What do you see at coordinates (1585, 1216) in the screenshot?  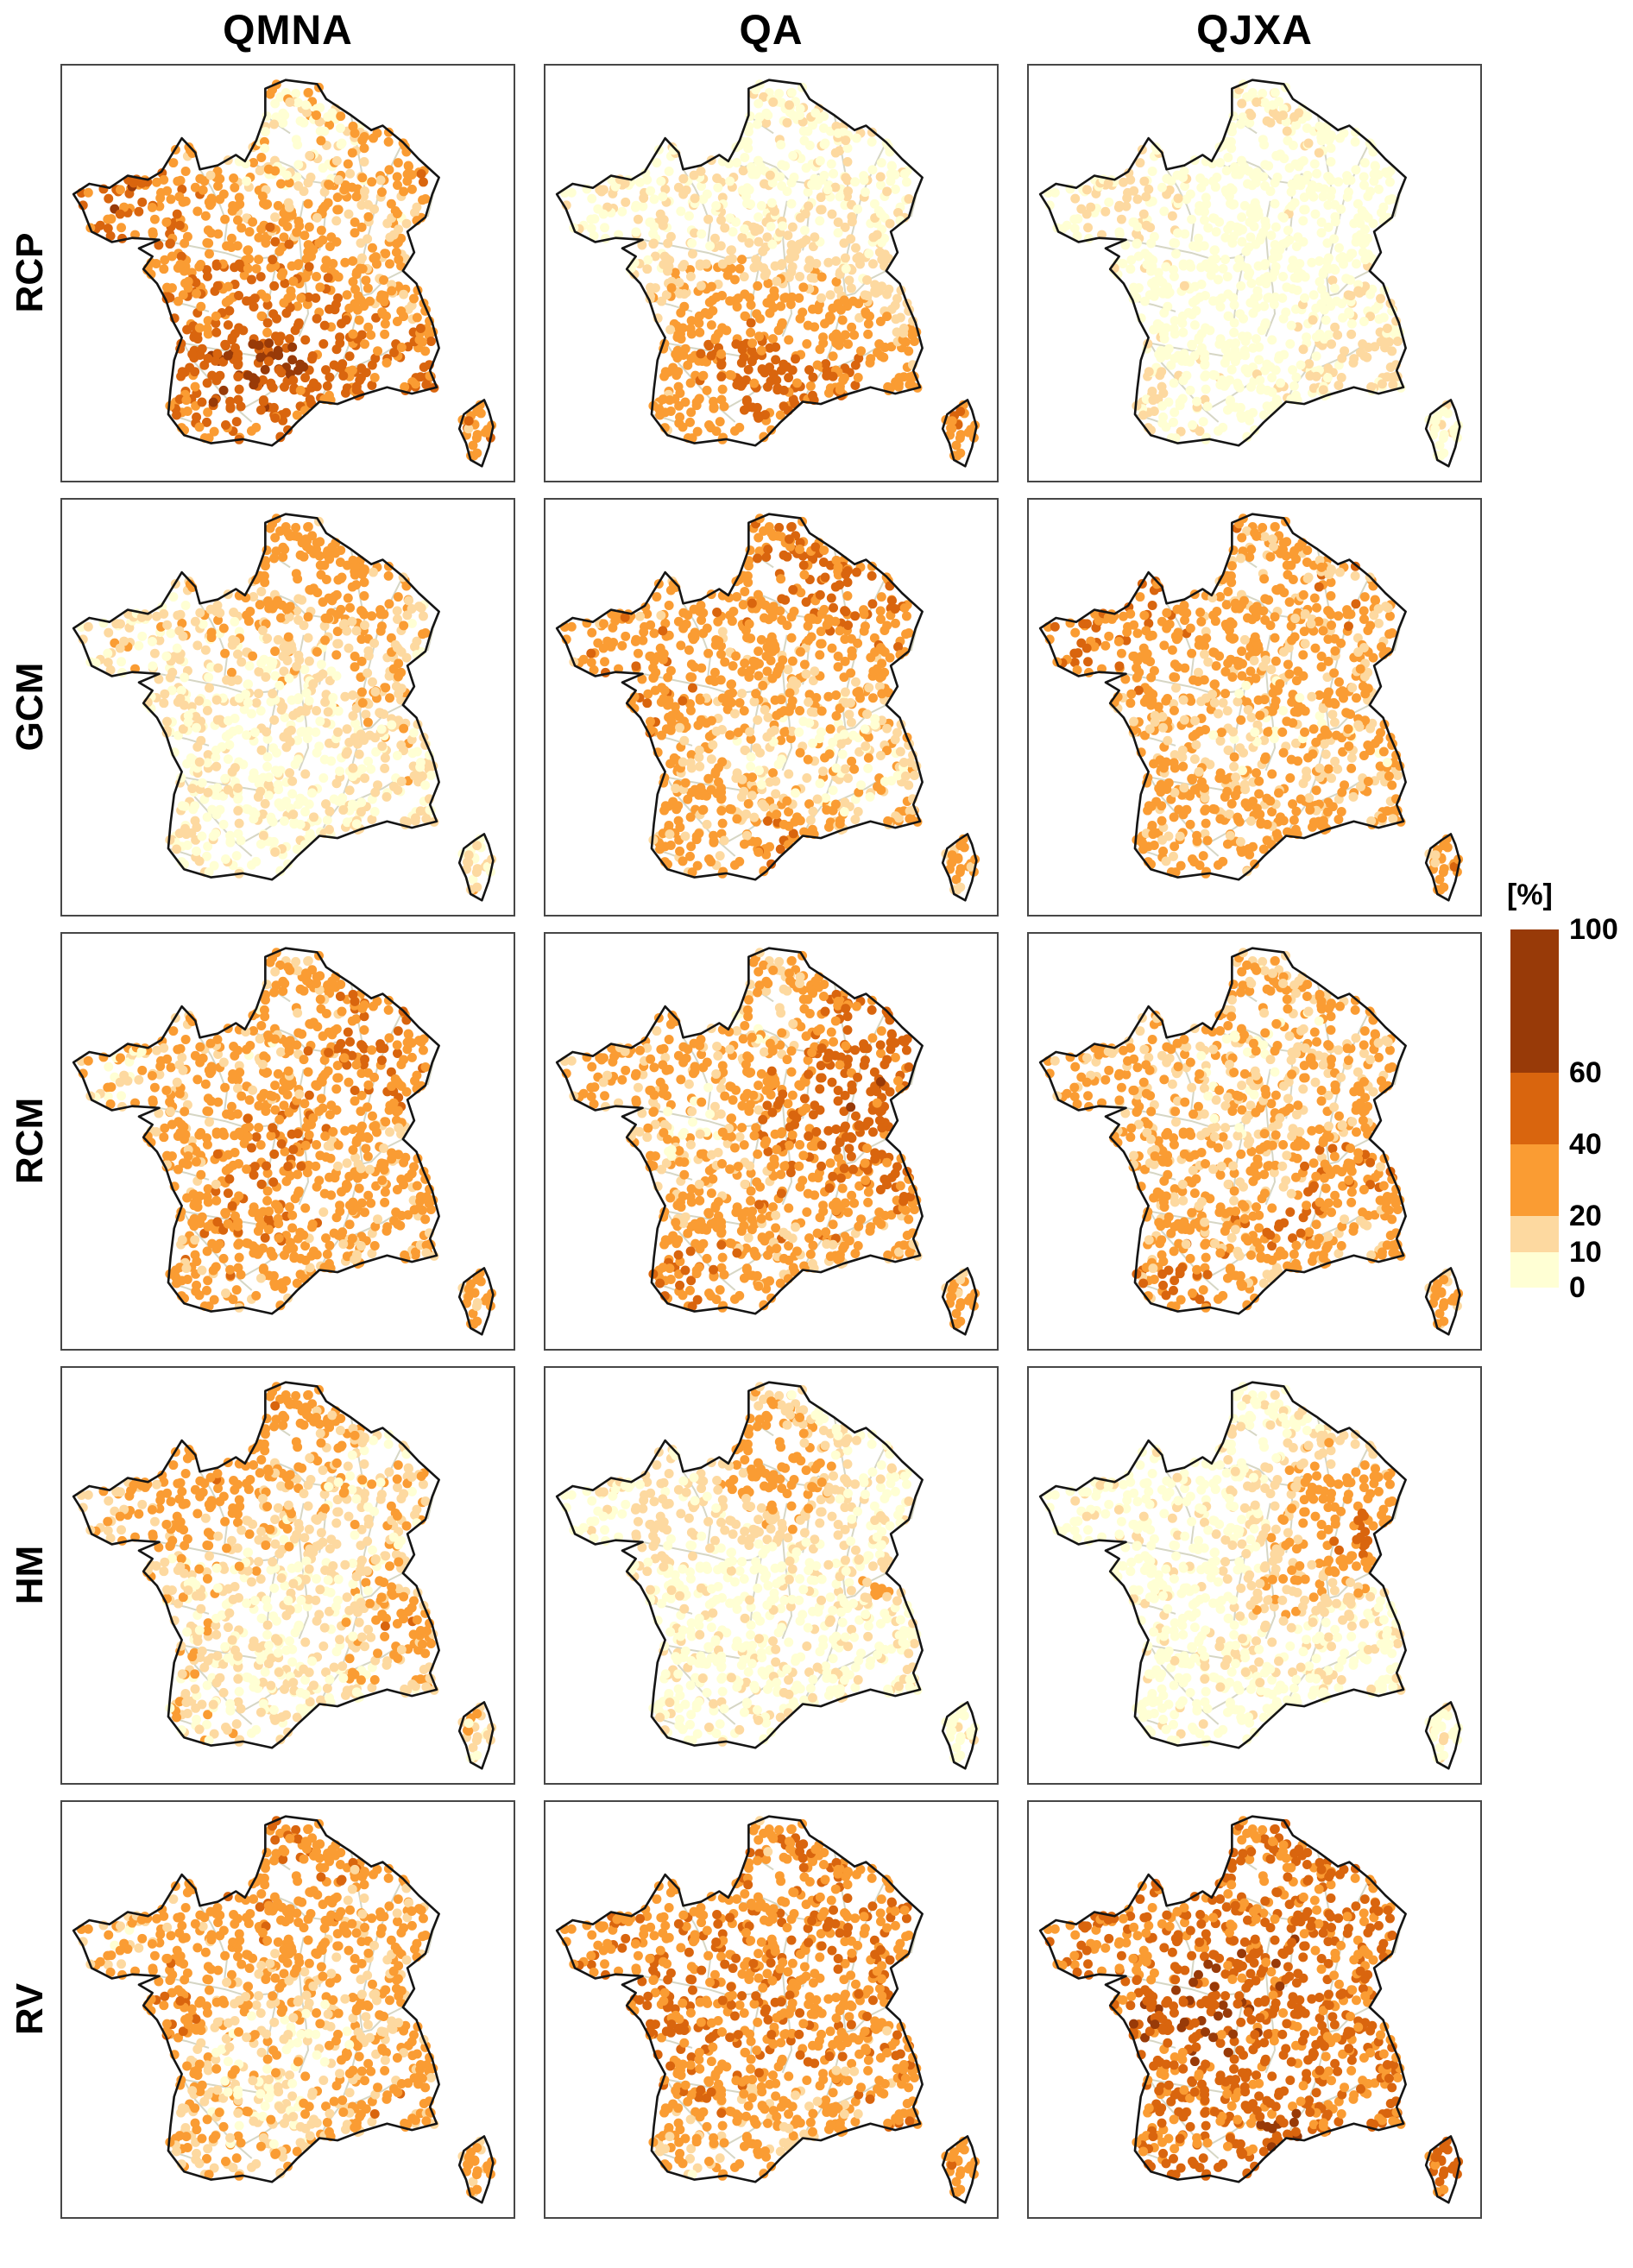 I see `legend-tick-20: 20` at bounding box center [1585, 1216].